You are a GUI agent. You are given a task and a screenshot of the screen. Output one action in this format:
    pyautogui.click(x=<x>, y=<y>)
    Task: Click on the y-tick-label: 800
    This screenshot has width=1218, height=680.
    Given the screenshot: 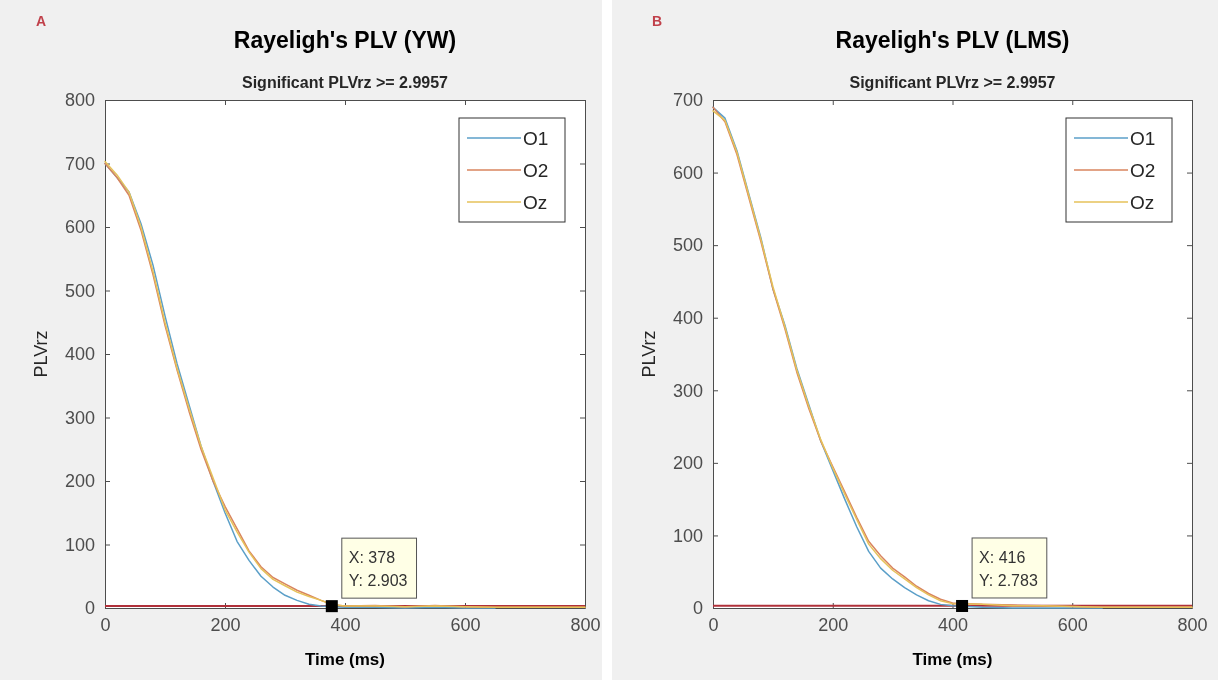 What is the action you would take?
    pyautogui.click(x=79, y=100)
    